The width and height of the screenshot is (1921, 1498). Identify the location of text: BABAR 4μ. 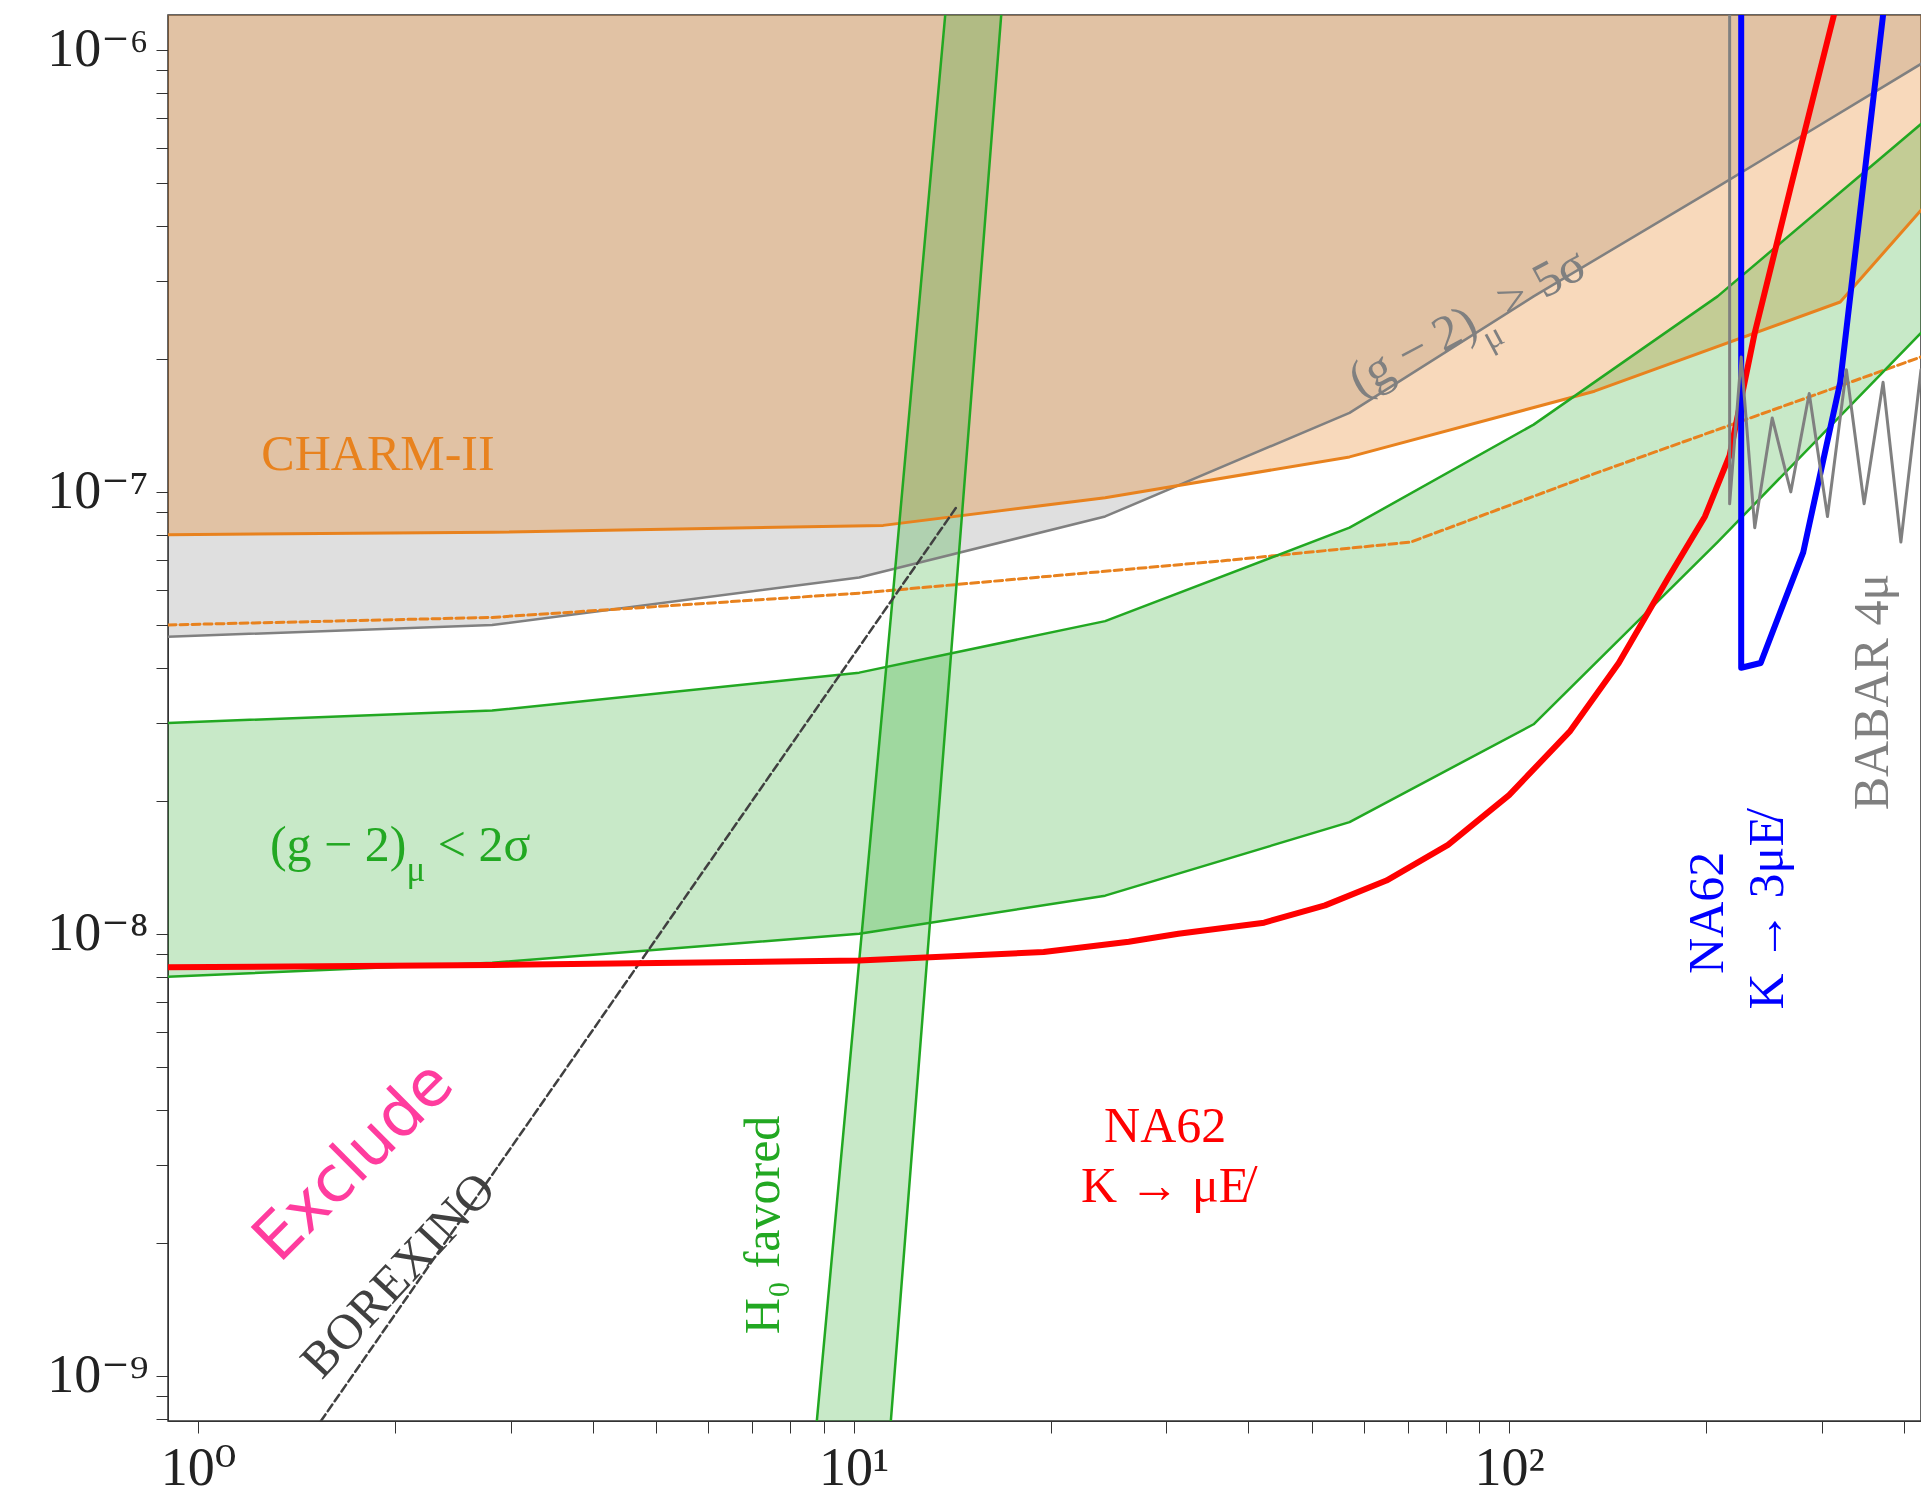
(1871, 692).